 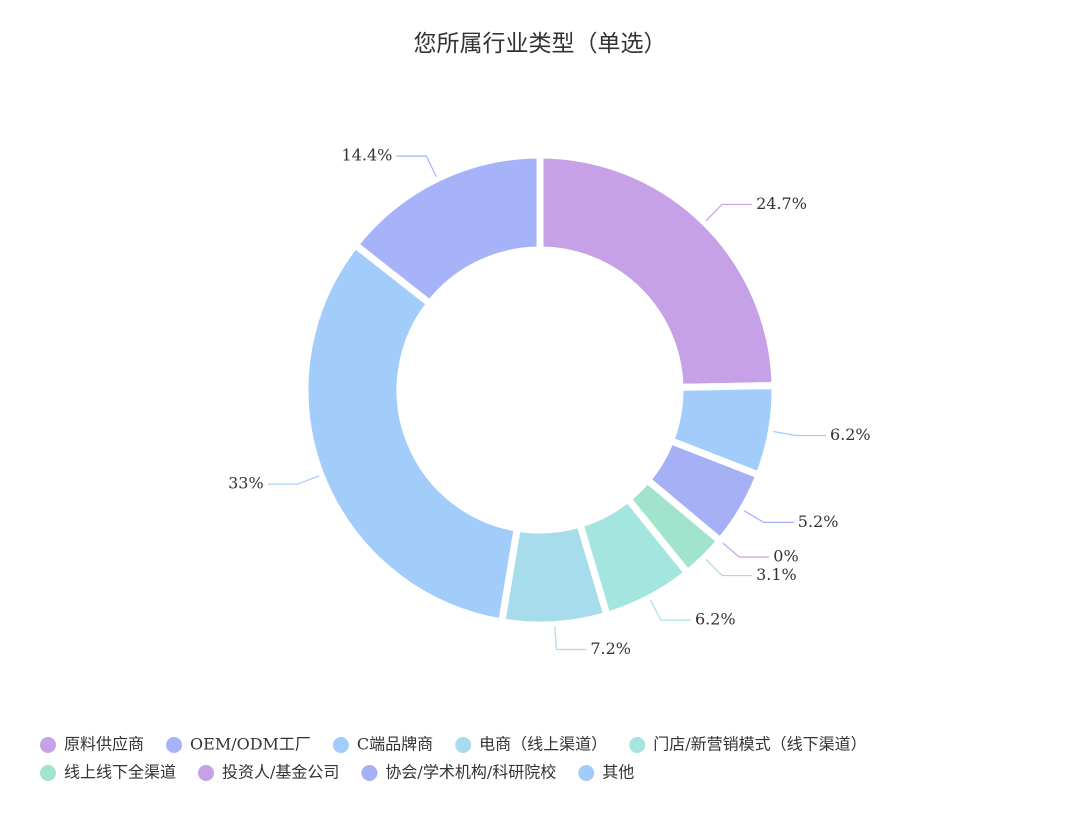 I want to click on data-label: 0%, so click(x=785, y=555).